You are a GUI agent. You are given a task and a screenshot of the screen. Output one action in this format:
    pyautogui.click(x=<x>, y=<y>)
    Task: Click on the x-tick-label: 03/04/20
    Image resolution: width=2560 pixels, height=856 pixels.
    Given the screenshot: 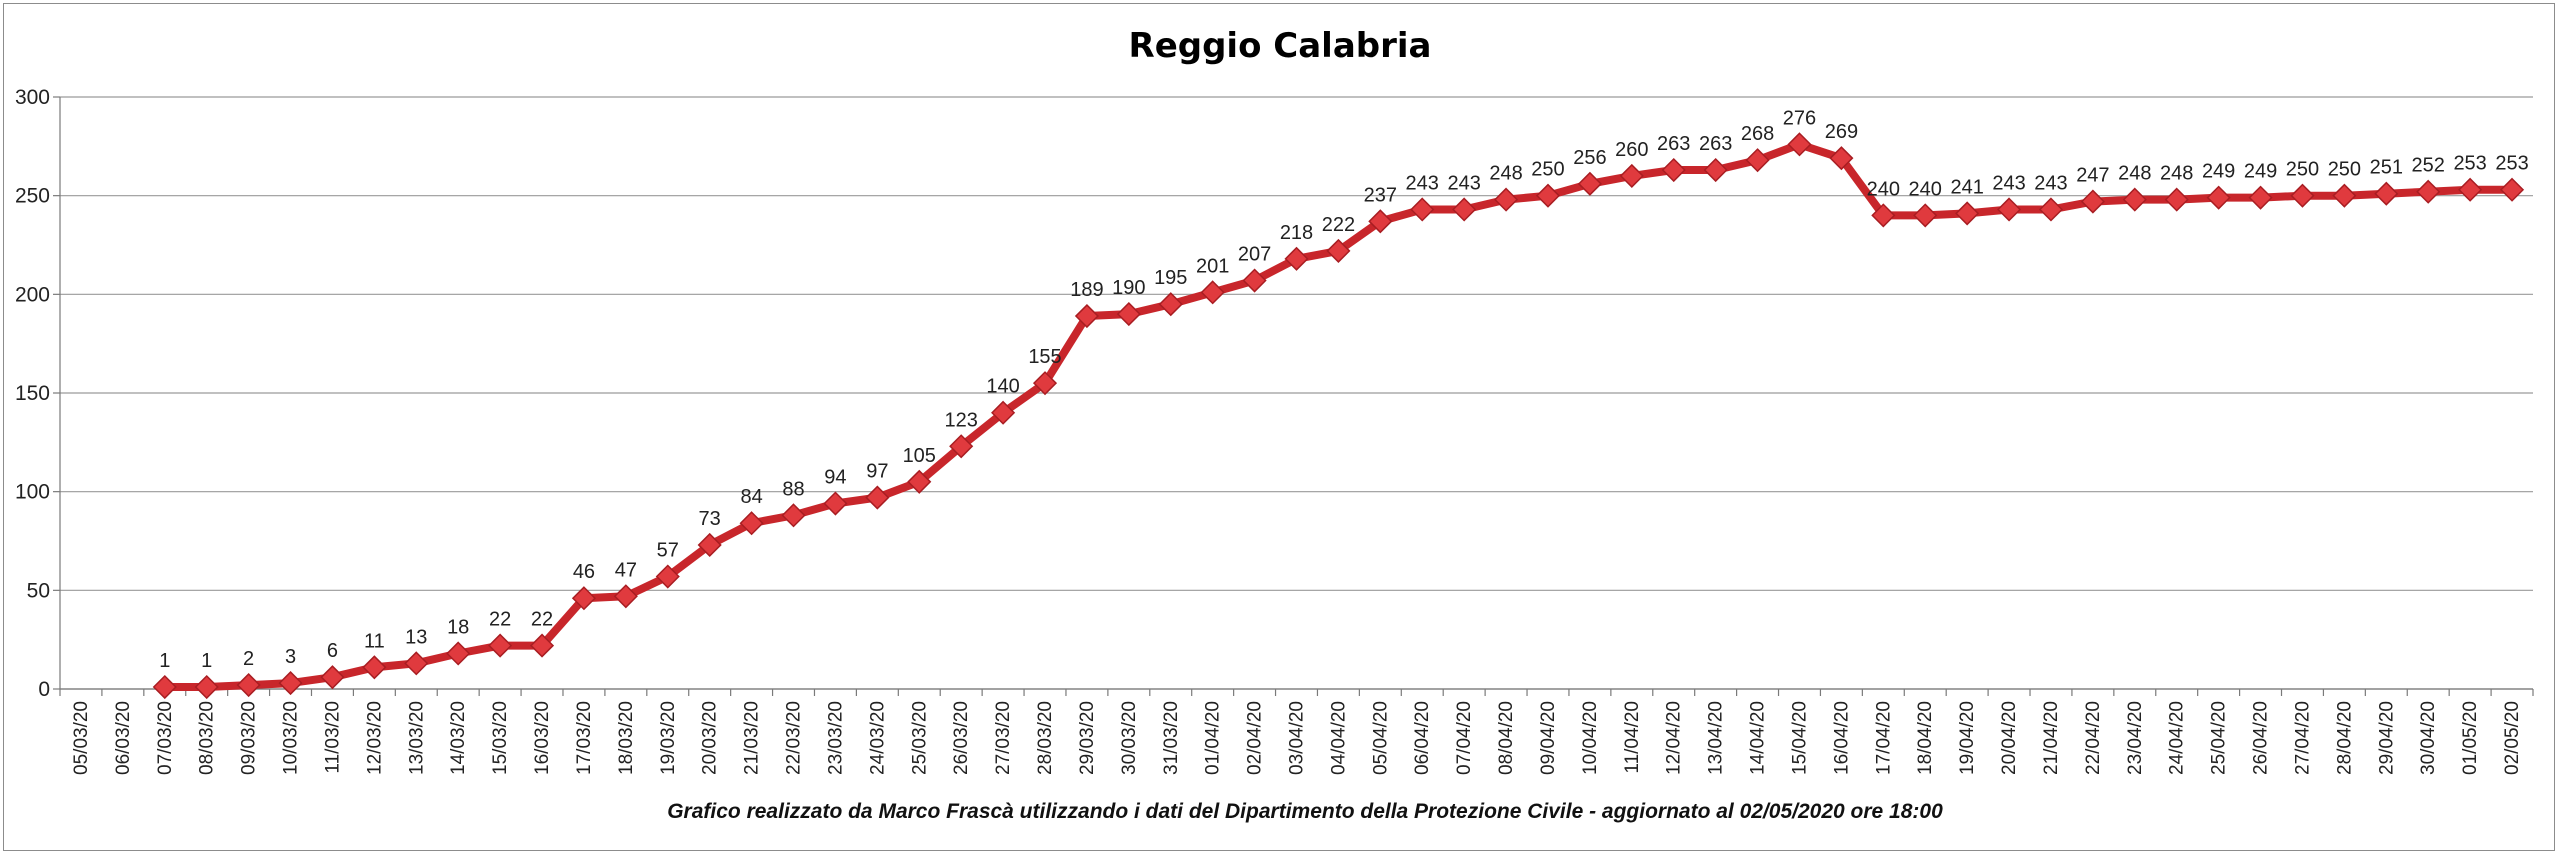 What is the action you would take?
    pyautogui.click(x=1297, y=738)
    